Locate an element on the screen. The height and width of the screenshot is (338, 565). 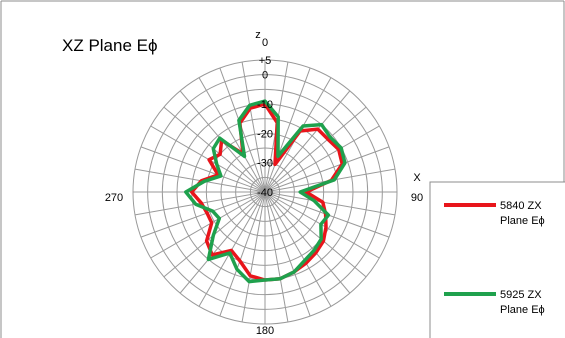
radial-tick-label: +5 is located at coordinates (265, 61).